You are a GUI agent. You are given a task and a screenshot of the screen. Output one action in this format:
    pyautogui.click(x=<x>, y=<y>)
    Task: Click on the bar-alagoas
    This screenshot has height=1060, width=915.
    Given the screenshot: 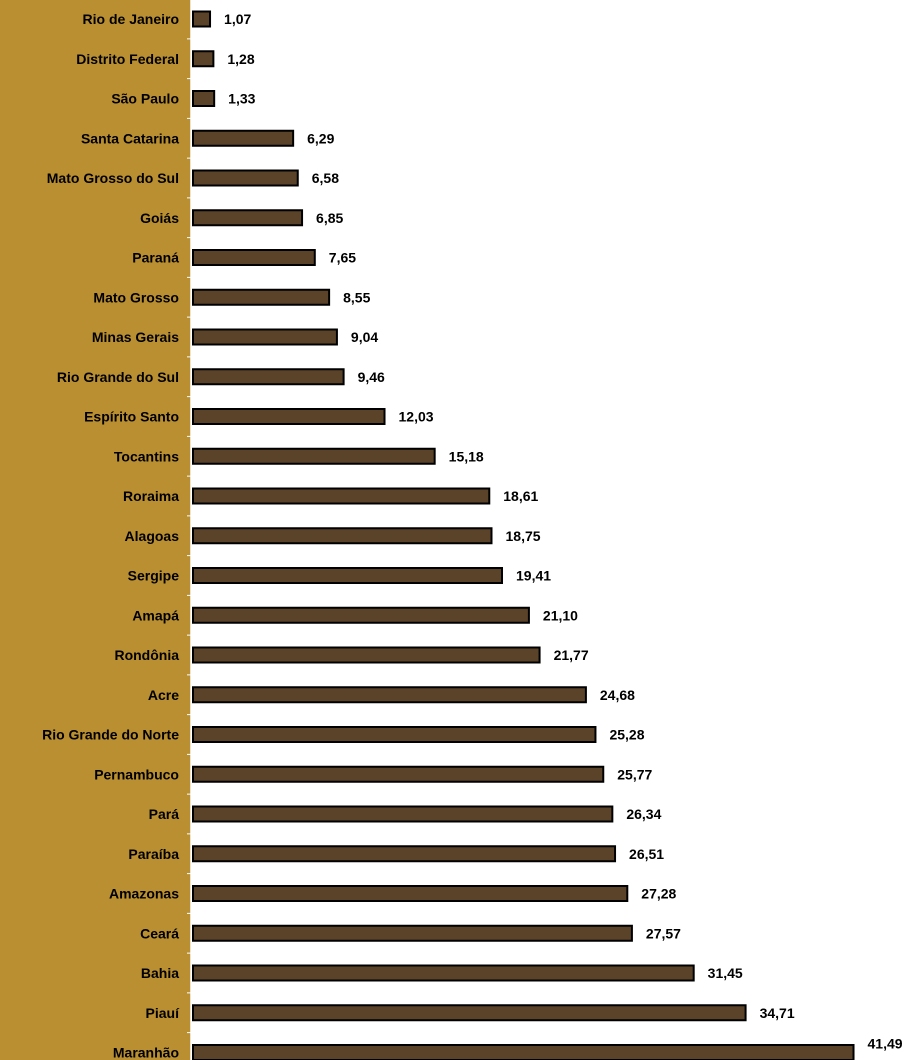 What is the action you would take?
    pyautogui.click(x=342, y=536)
    